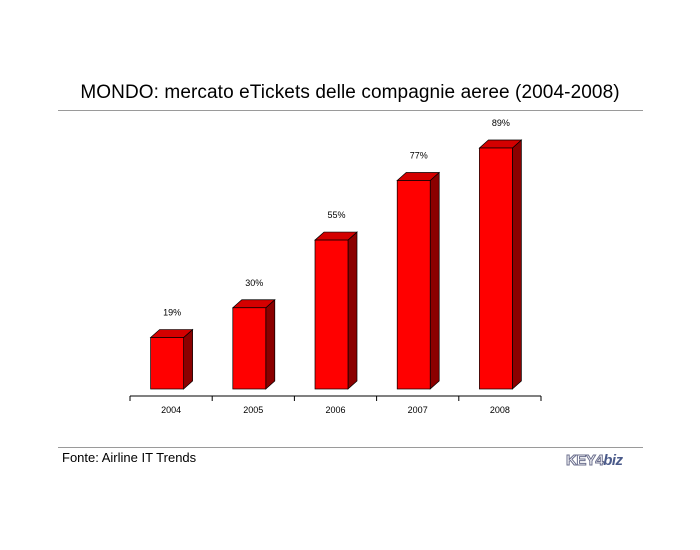 The height and width of the screenshot is (550, 700). I want to click on footer-divider, so click(350, 447).